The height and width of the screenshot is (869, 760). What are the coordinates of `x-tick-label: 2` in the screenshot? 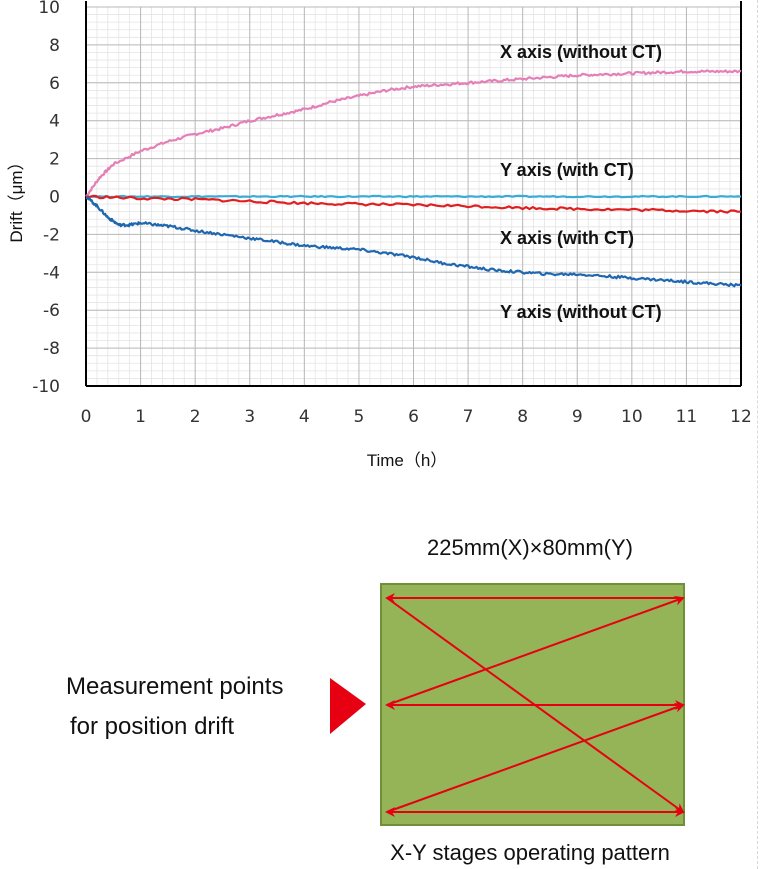 It's located at (195, 417).